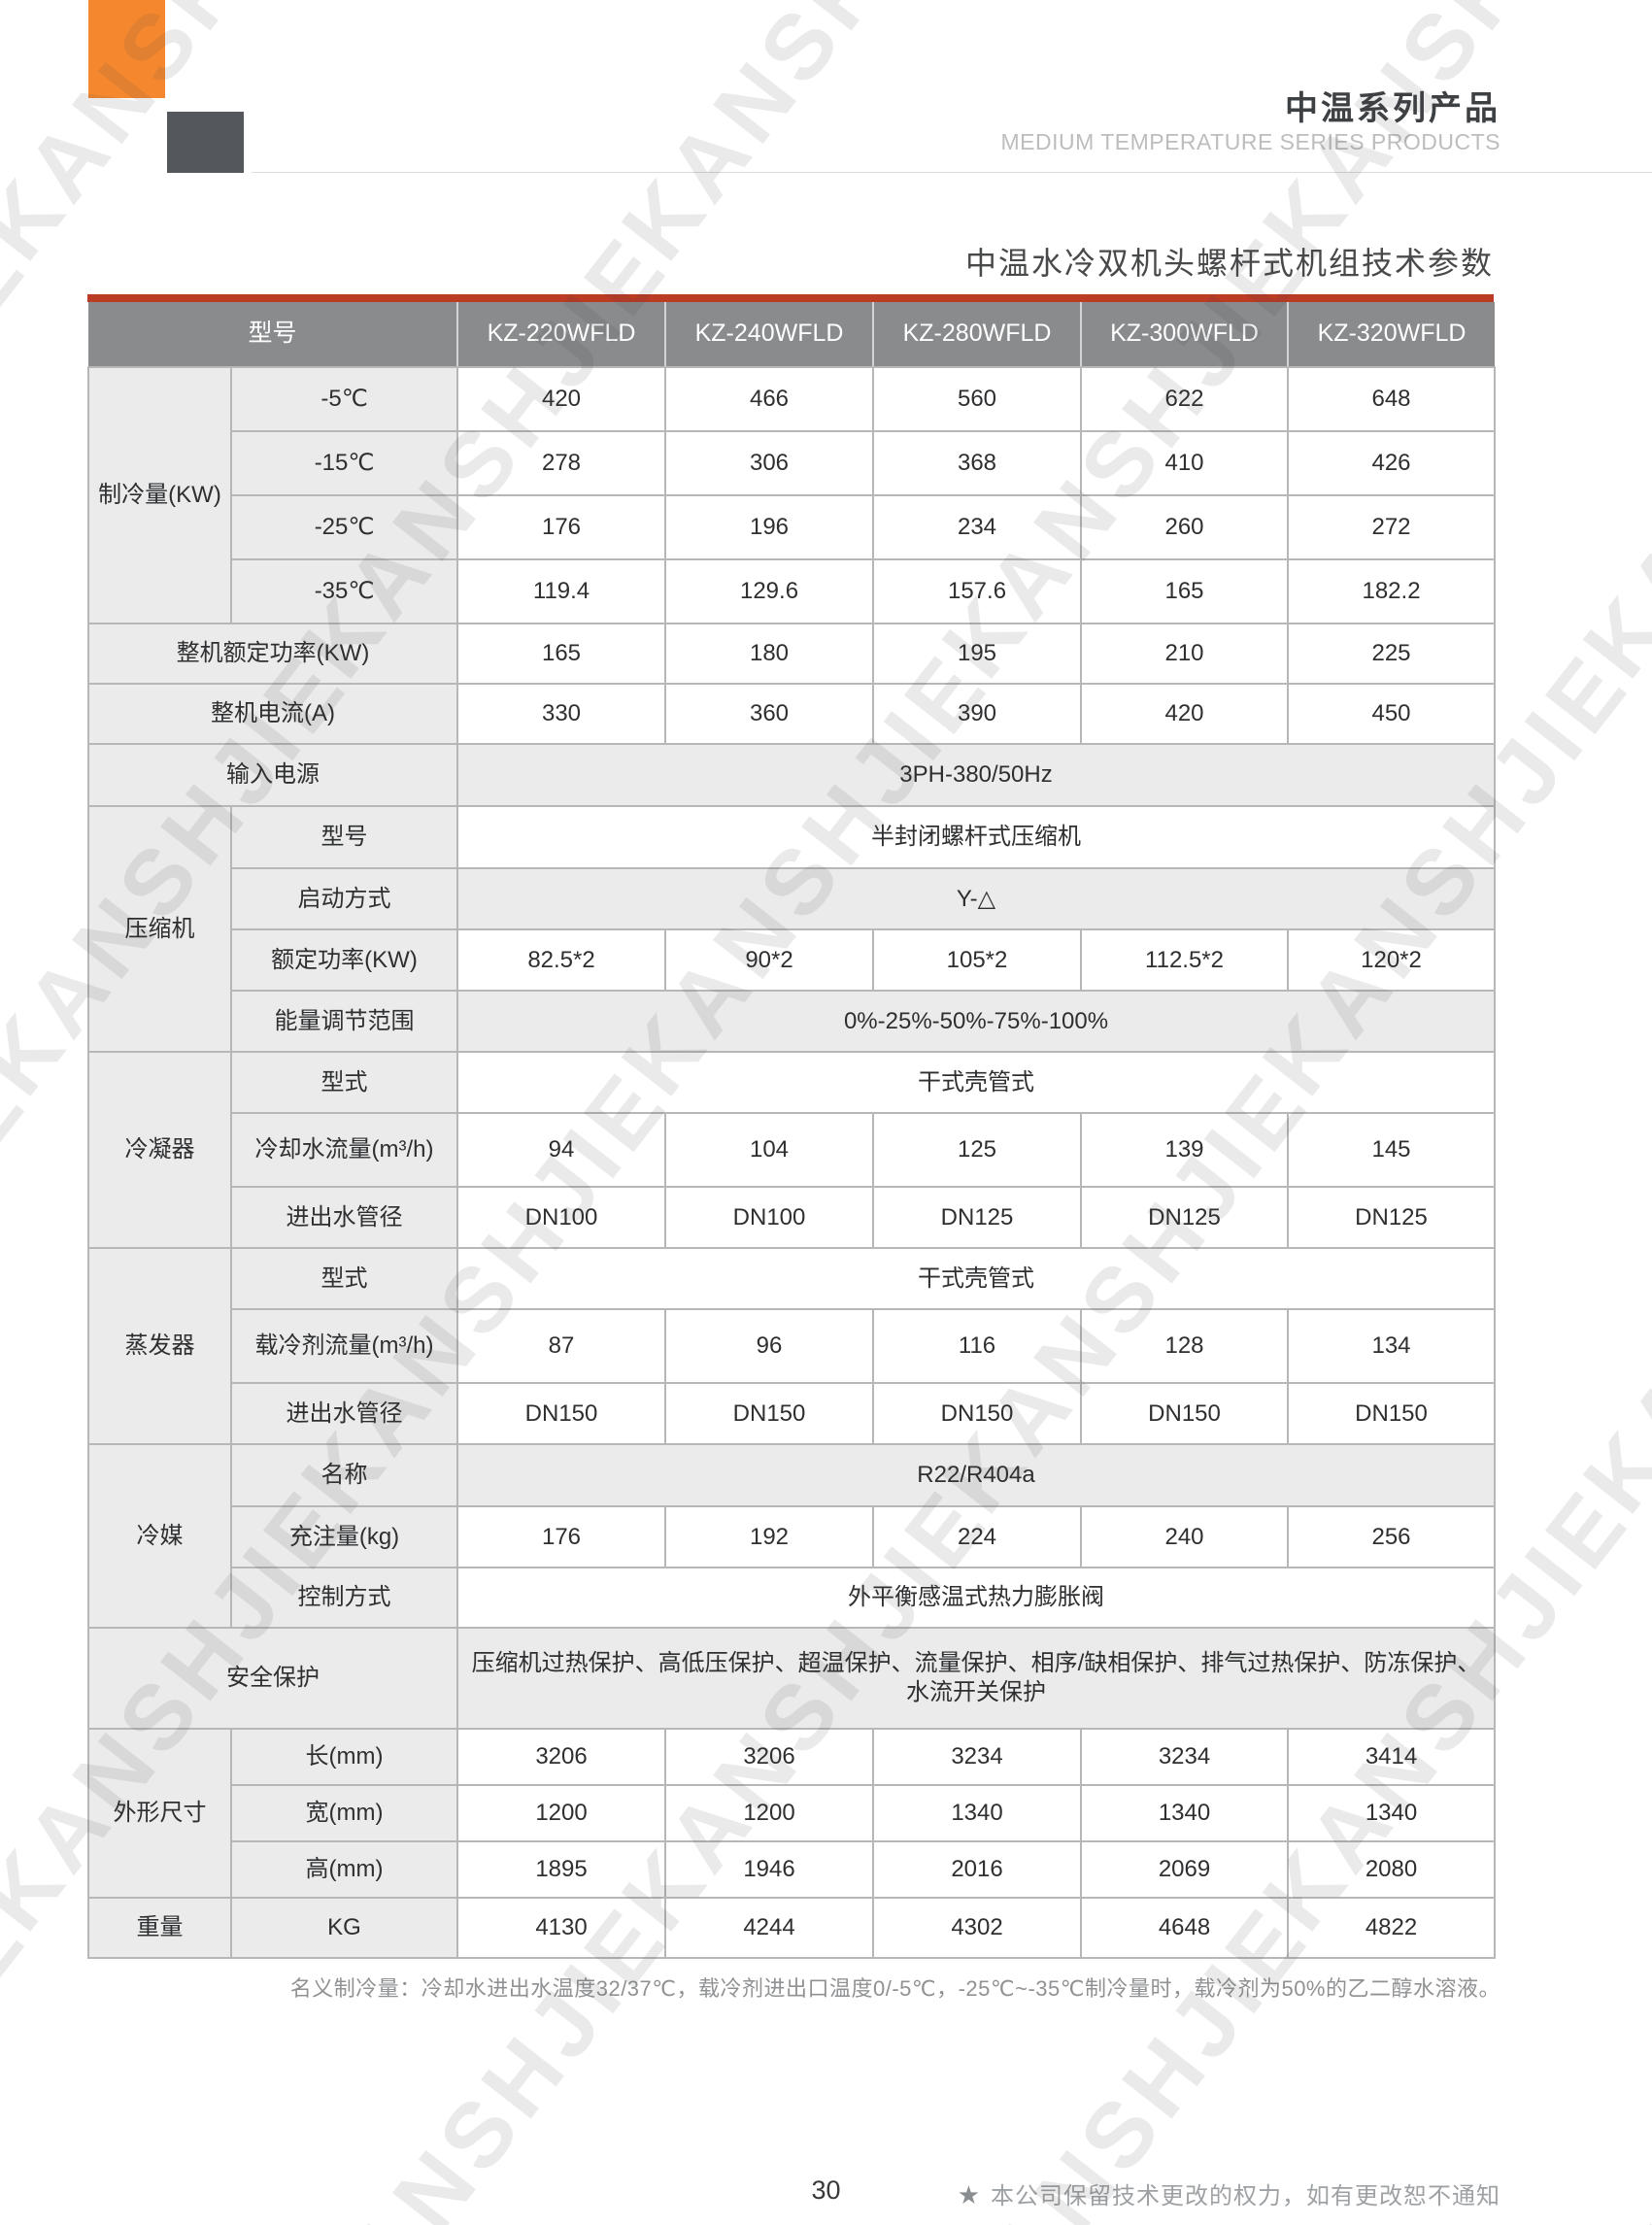  I want to click on row-label: 控制方式, so click(344, 1598).